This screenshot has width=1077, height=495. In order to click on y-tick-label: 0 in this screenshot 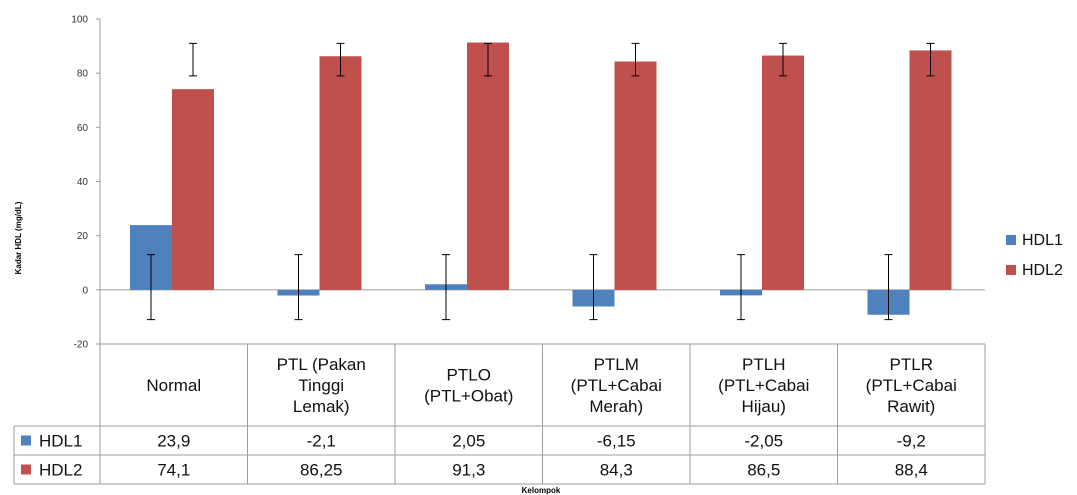, I will do `click(85, 290)`.